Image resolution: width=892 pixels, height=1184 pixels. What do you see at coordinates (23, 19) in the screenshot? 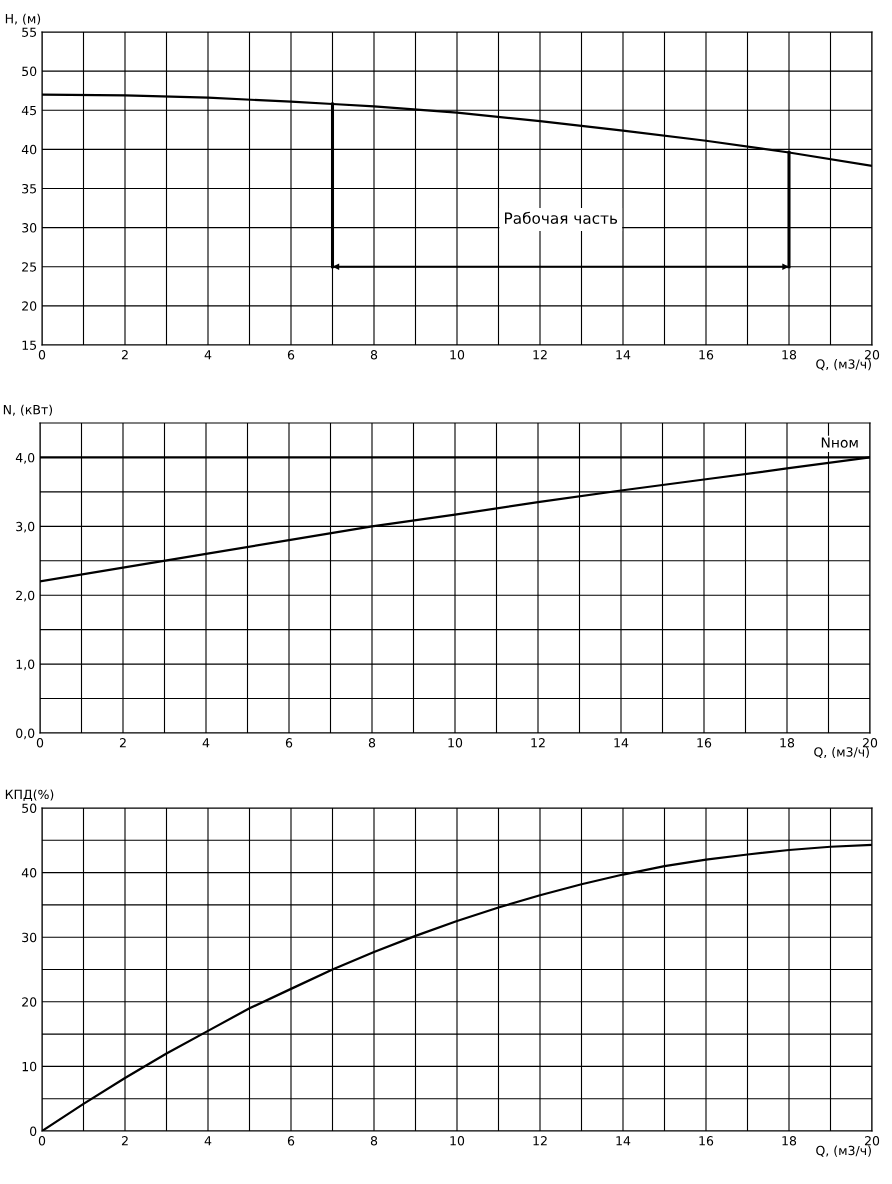
I see `y-axis-title: H, (м)` at bounding box center [23, 19].